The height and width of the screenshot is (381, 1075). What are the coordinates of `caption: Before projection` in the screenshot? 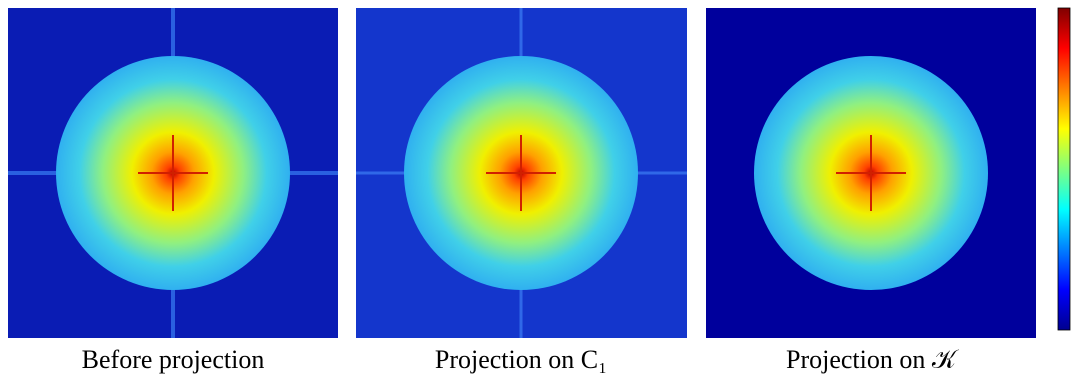 It's located at (173, 359).